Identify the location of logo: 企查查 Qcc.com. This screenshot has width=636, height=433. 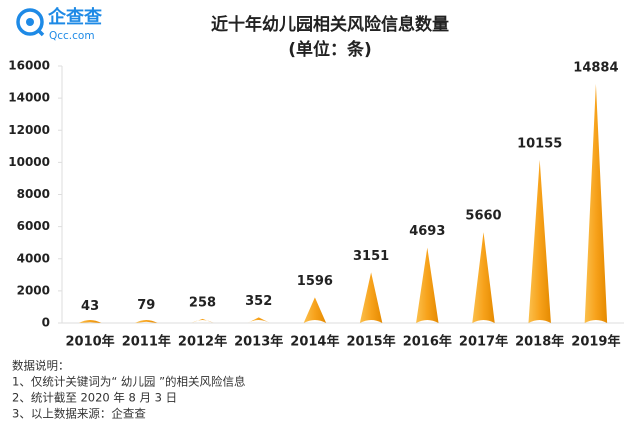
(59, 24).